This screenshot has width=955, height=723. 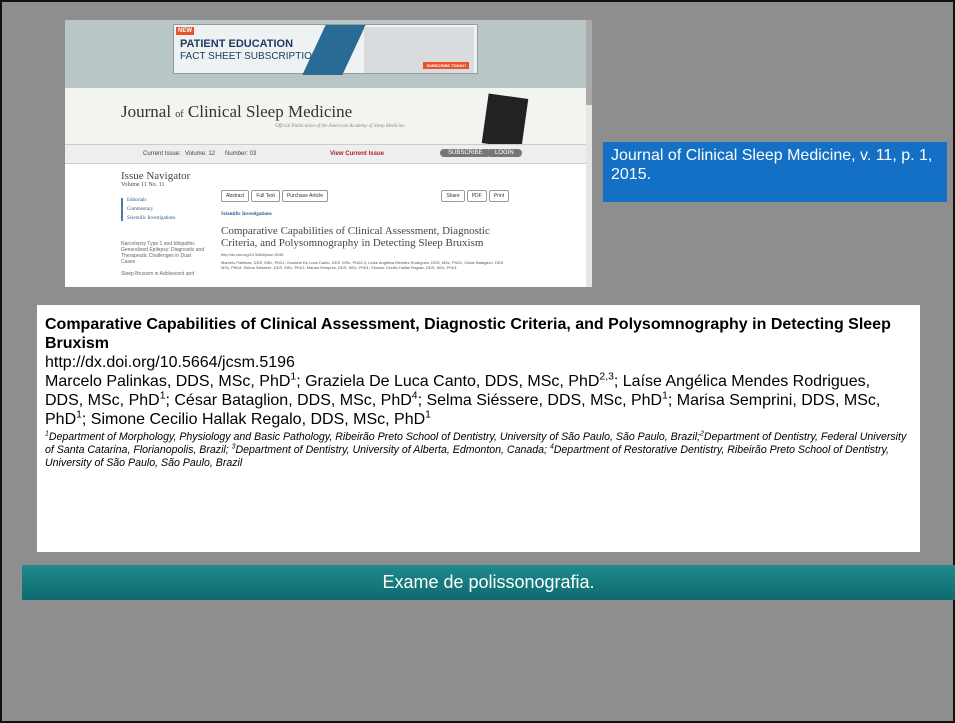 I want to click on ad-line: FACT SHEET SUBSCRIPTION, so click(x=250, y=56).